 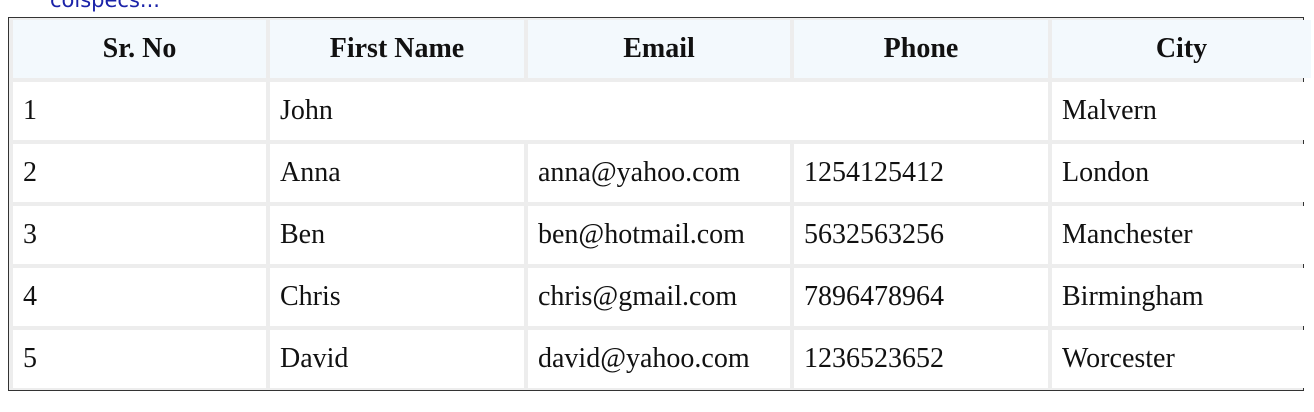 I want to click on table-row: 5 David david@yahoo.com 1236523652 Worcester, so click(x=662, y=359).